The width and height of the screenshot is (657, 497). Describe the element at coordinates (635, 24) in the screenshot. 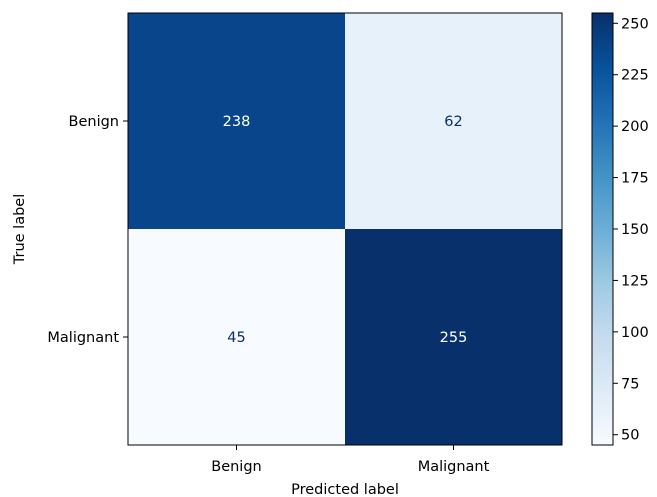

I see `colorbar-tick-label: 250` at that location.